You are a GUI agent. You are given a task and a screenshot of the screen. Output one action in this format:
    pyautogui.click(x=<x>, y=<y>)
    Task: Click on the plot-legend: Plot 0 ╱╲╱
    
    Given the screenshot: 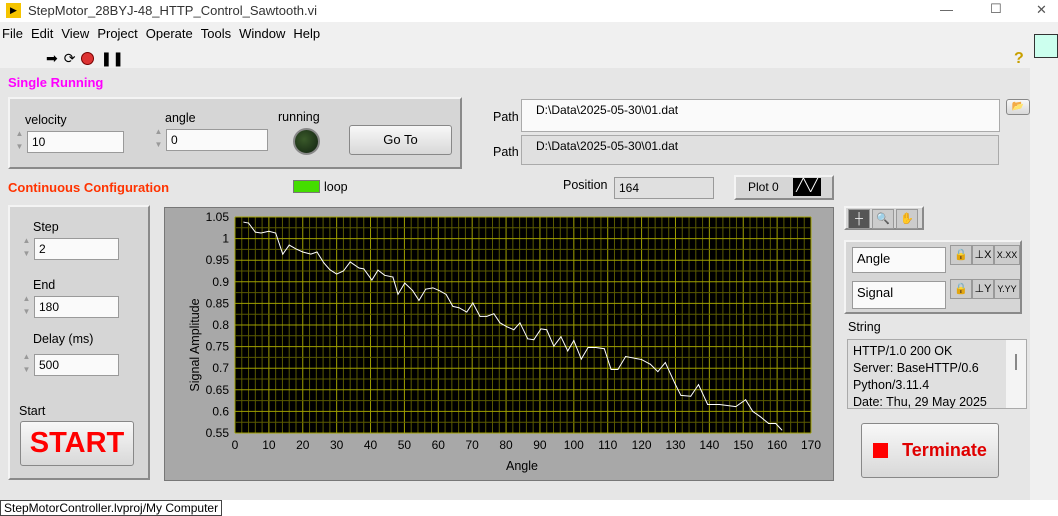 What is the action you would take?
    pyautogui.click(x=784, y=187)
    